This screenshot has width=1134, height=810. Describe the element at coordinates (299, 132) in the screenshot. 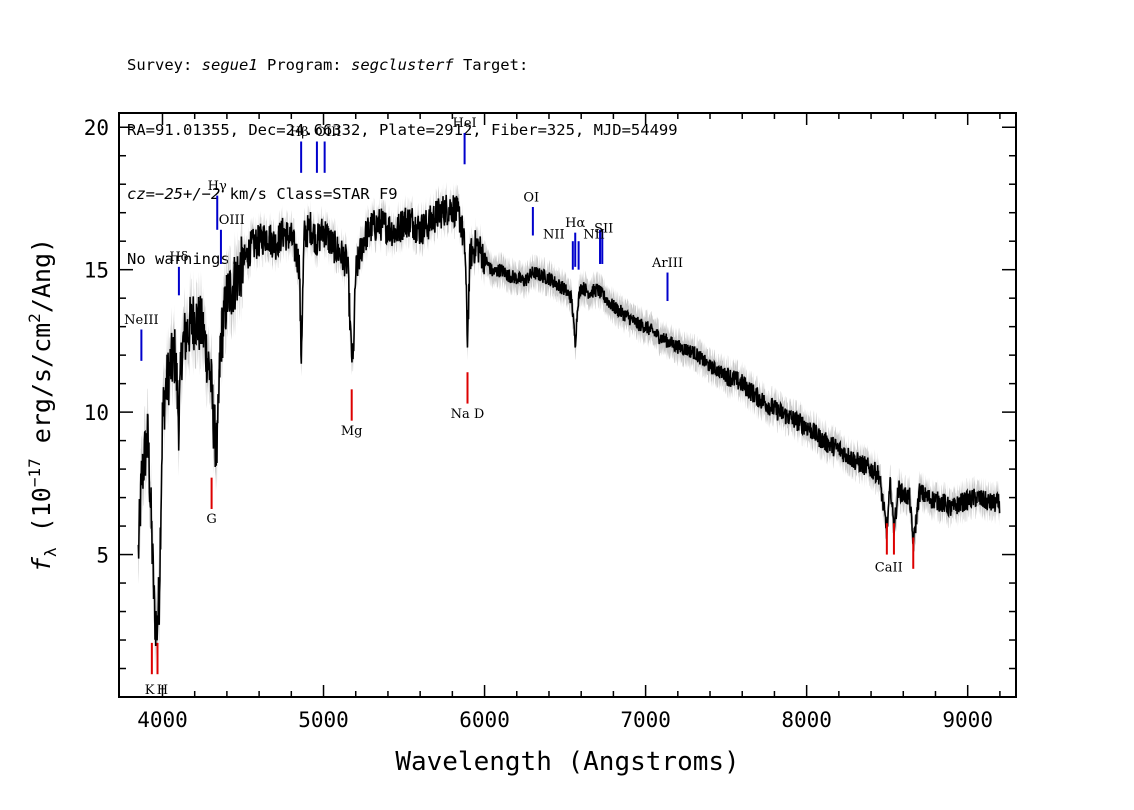

I see `emission-line-label: Hβ` at that location.